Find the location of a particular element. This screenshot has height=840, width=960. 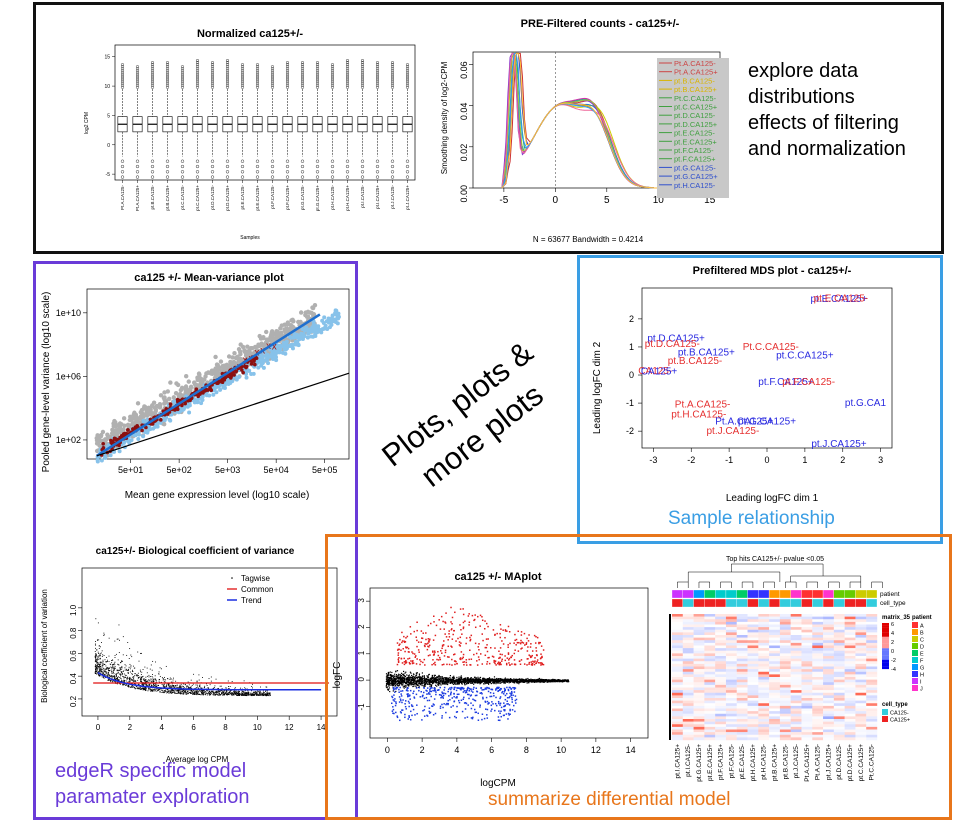

y-tick-label: 1e+06 is located at coordinates (68, 376).